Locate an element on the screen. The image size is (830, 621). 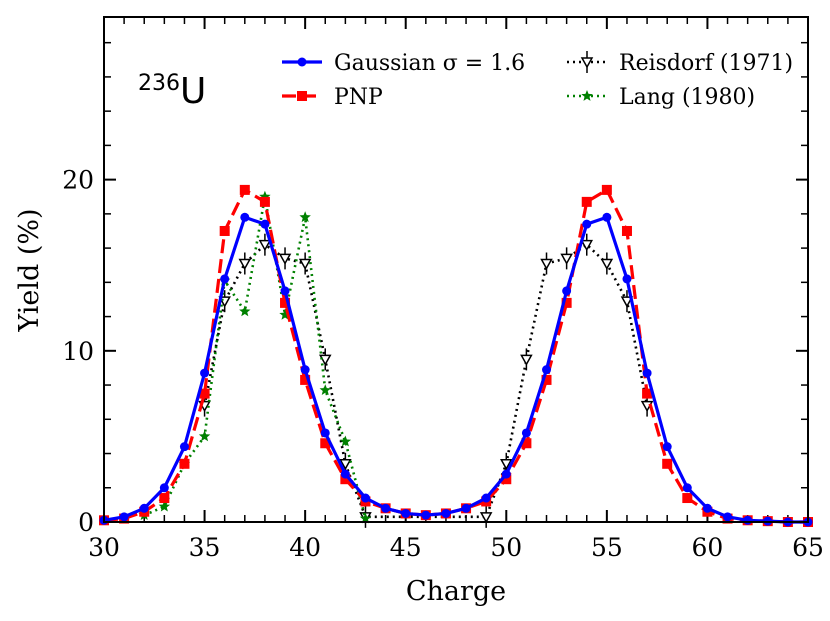
legend-entry-reisdorf-1971: Reisdorf (1971) is located at coordinates (680, 63).